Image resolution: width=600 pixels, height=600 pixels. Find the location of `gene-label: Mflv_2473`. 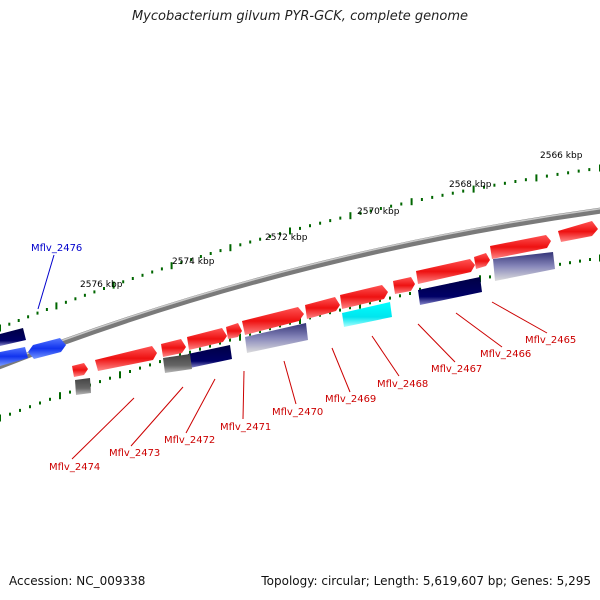

gene-label: Mflv_2473 is located at coordinates (134, 453).